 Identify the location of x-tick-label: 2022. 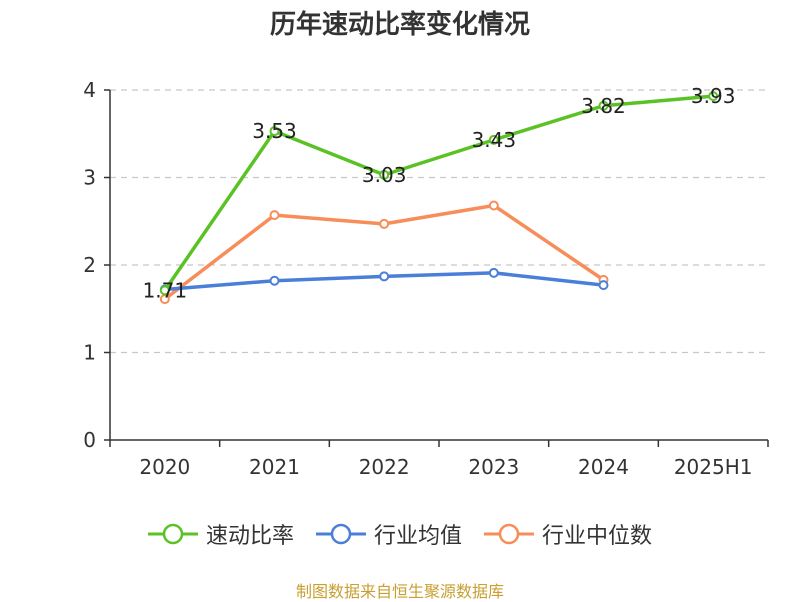
(384, 467).